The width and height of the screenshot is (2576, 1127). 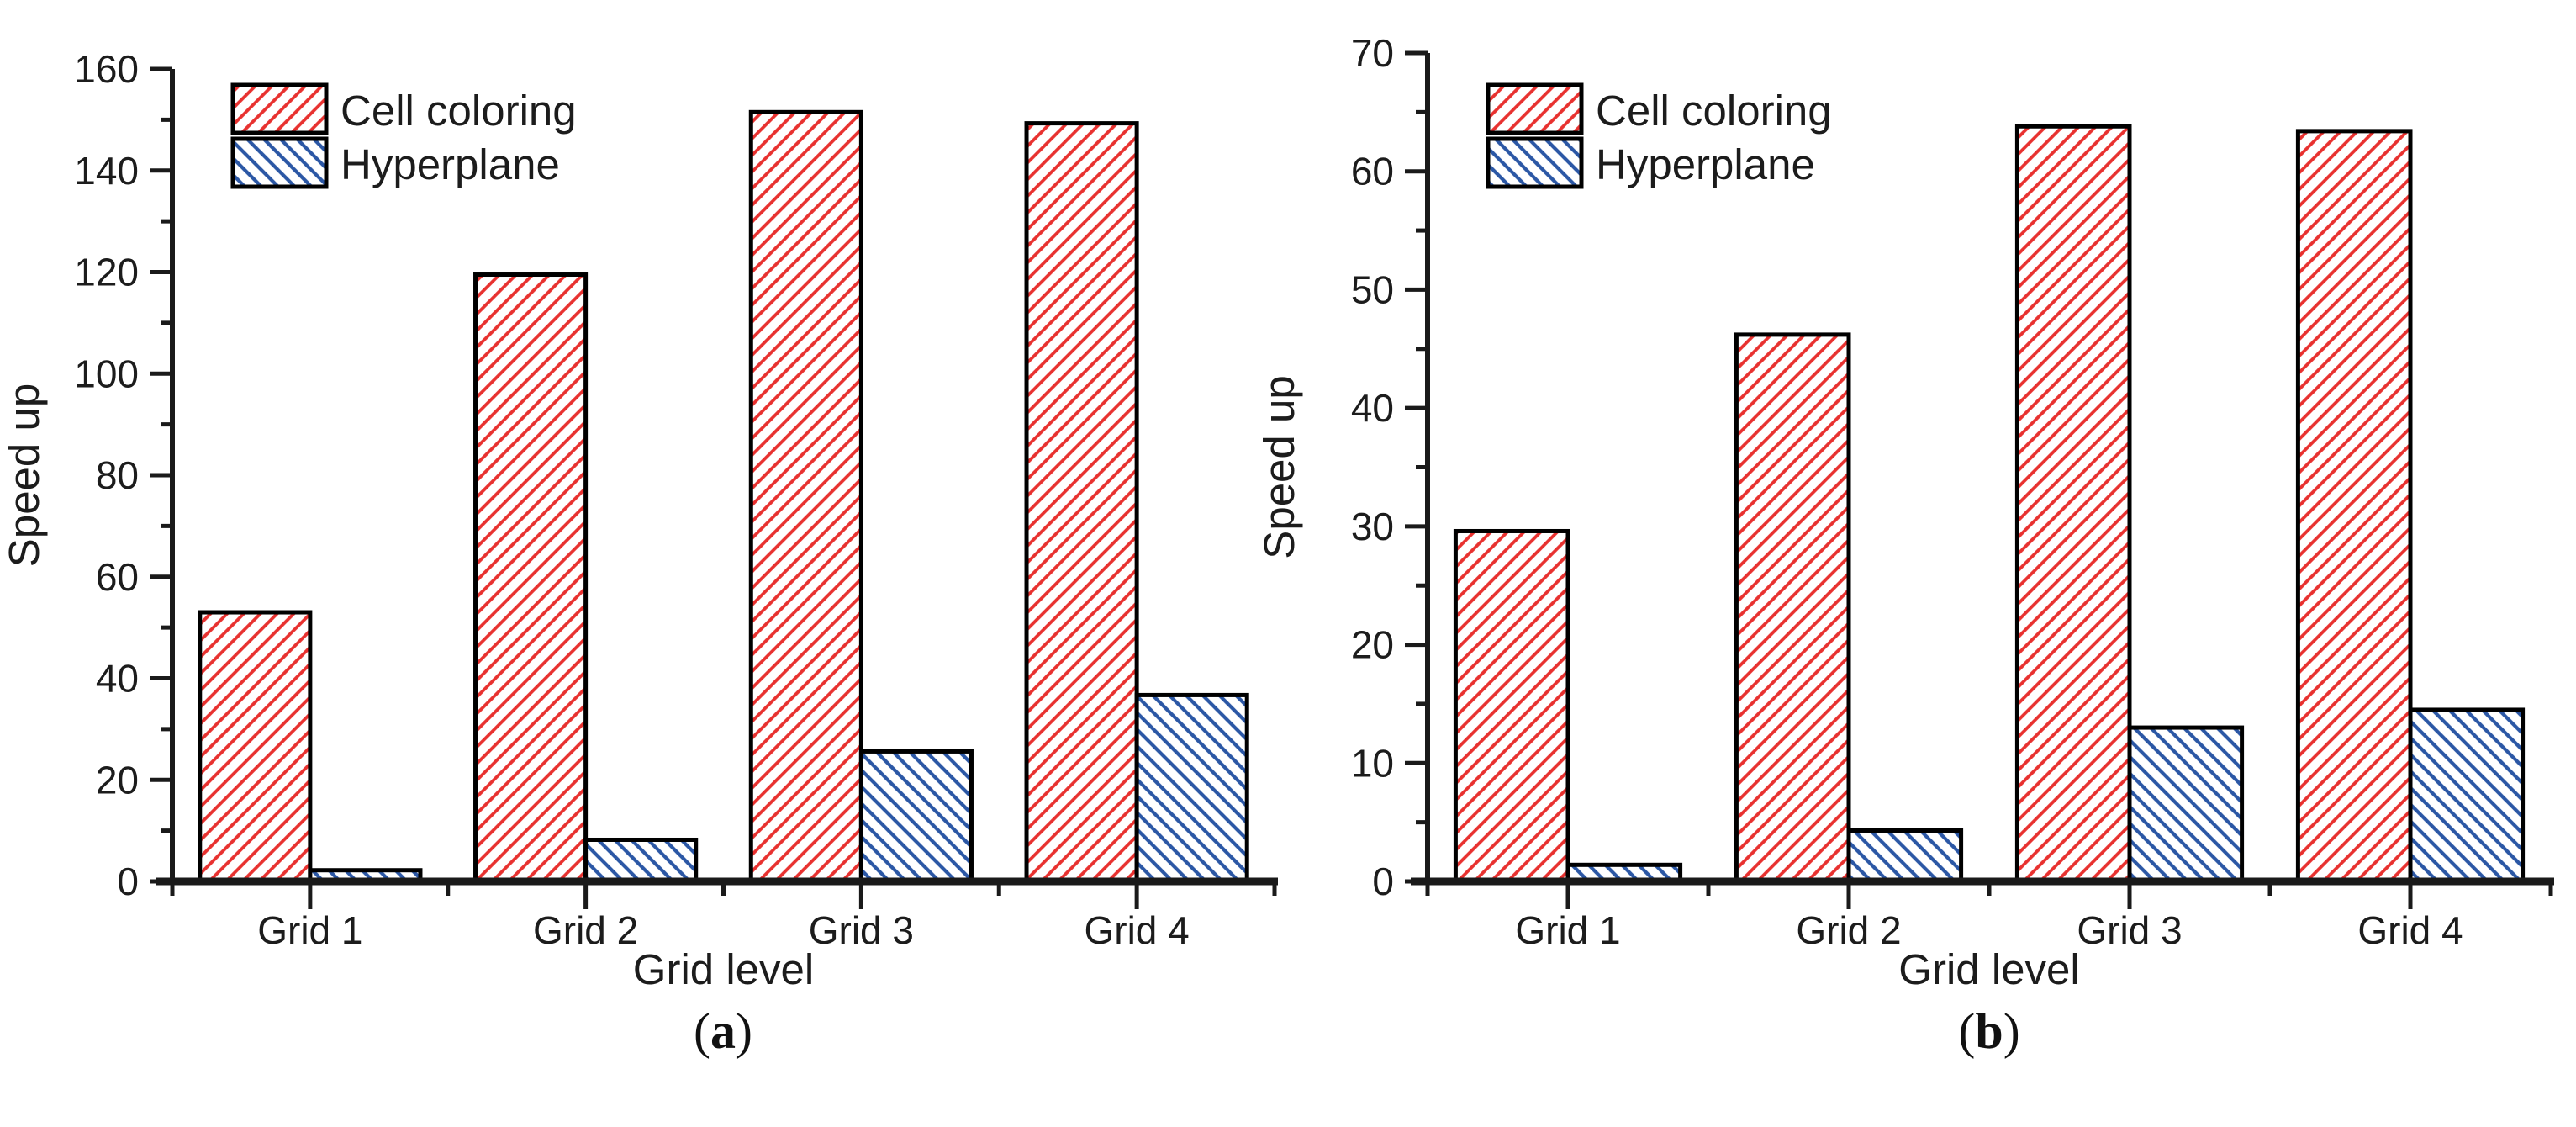 What do you see at coordinates (106, 272) in the screenshot?
I see `y-tick-label: 120` at bounding box center [106, 272].